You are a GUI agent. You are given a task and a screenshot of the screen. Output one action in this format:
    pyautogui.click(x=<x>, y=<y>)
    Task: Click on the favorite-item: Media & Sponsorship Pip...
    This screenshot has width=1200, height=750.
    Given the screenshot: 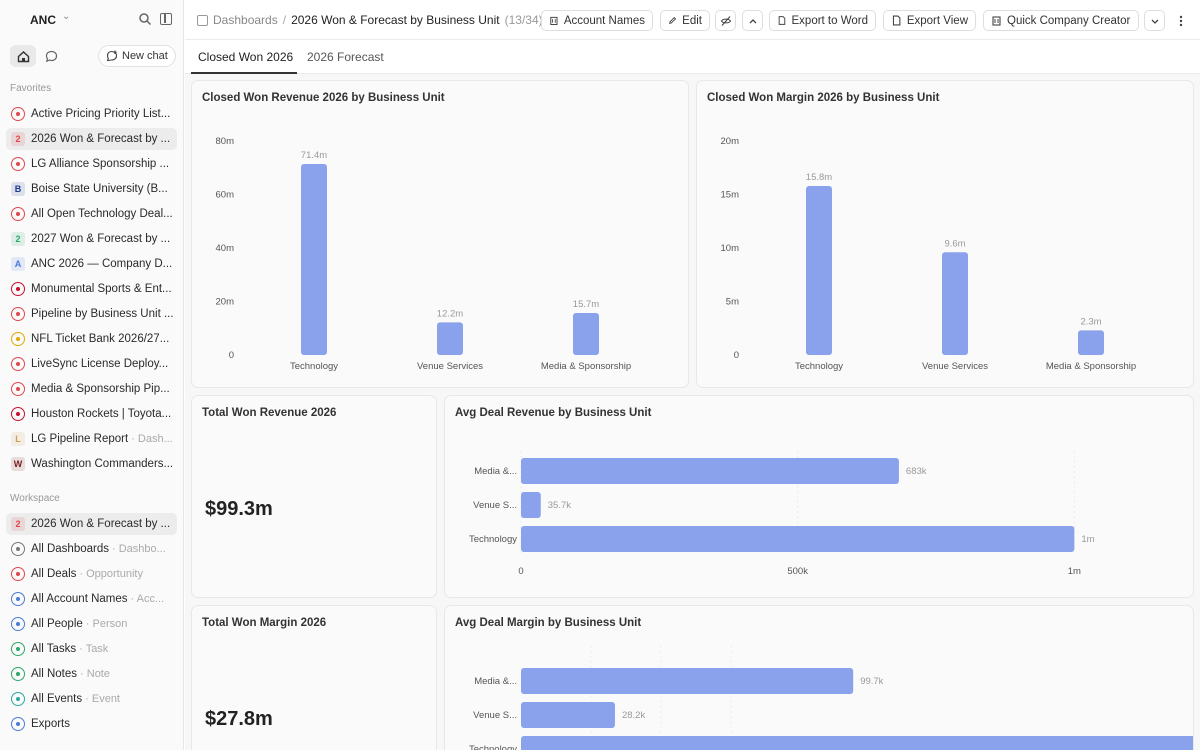 What is the action you would take?
    pyautogui.click(x=91, y=389)
    